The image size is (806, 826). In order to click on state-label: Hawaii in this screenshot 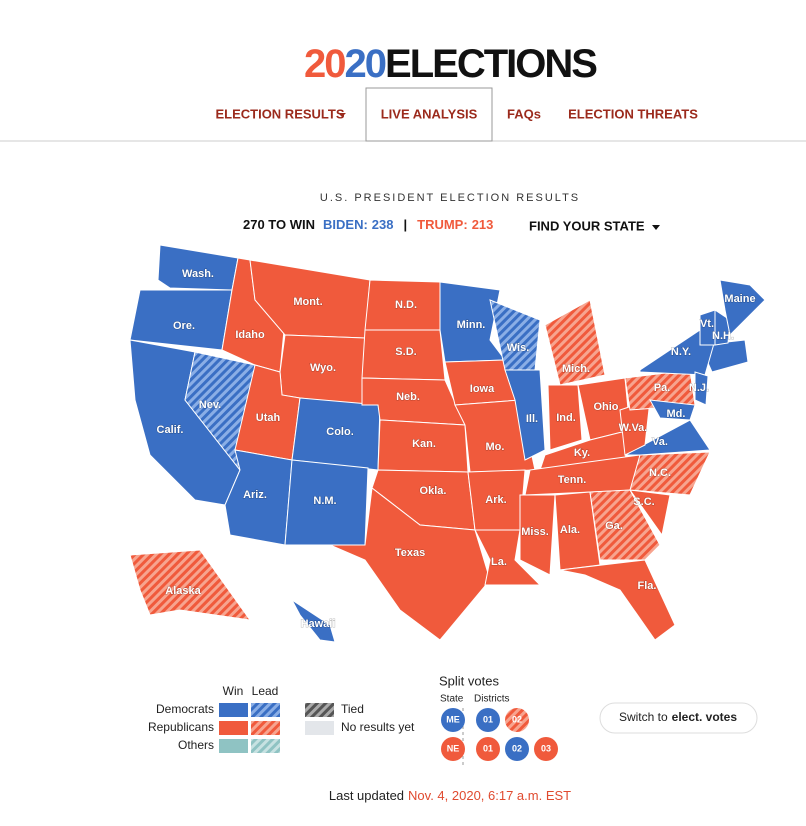, I will do `click(318, 624)`.